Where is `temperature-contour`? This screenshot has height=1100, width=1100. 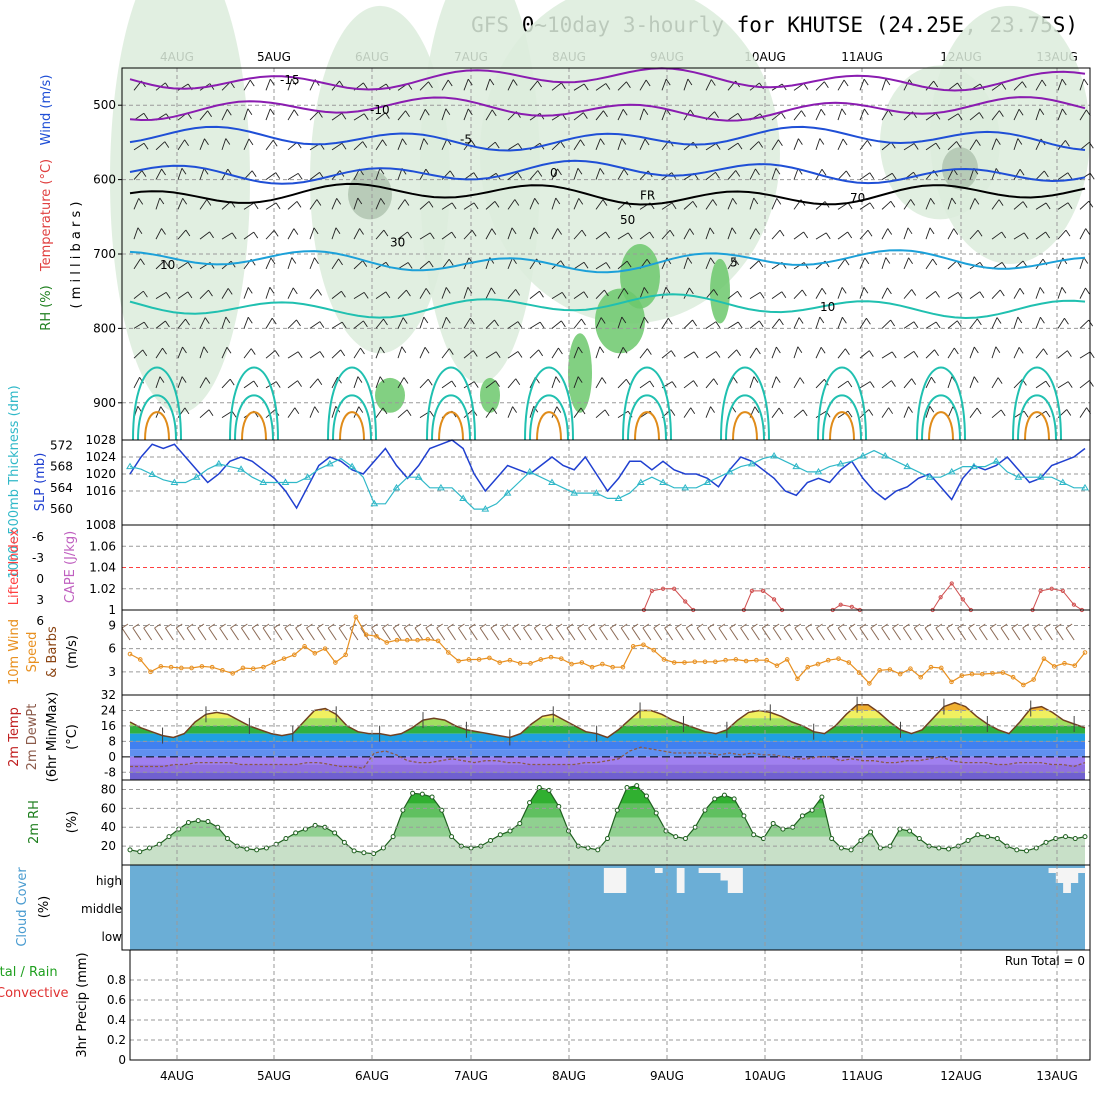
temperature-contour is located at coordinates (607, 109).